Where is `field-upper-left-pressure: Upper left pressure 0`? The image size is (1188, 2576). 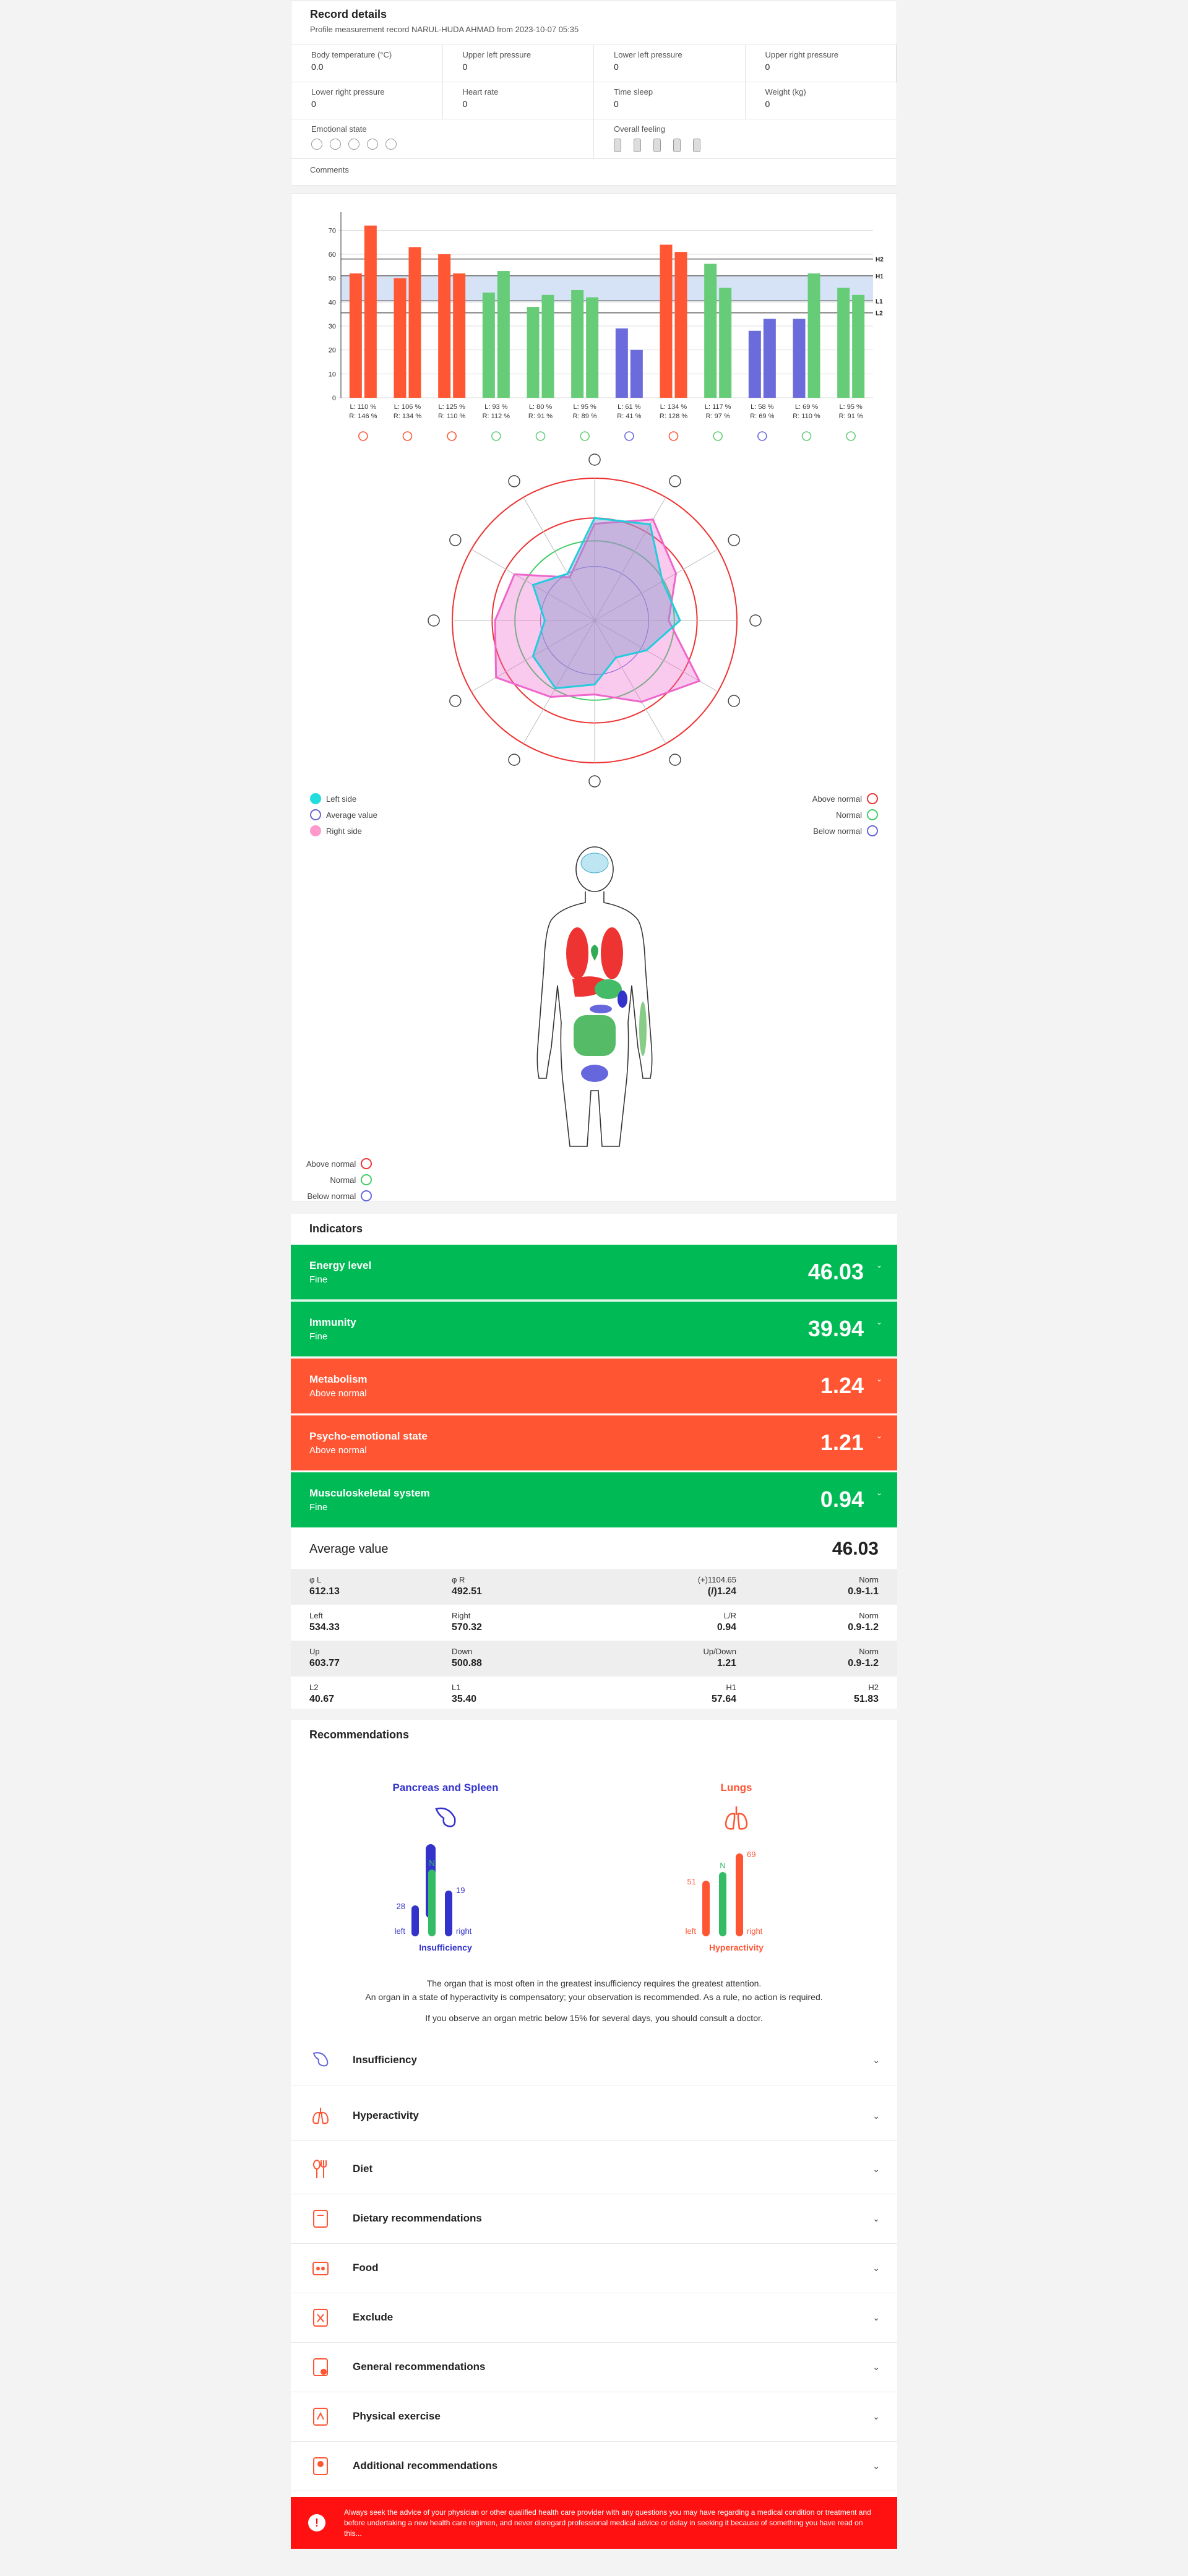
field-upper-left-pressure: Upper left pressure 0 is located at coordinates (518, 63).